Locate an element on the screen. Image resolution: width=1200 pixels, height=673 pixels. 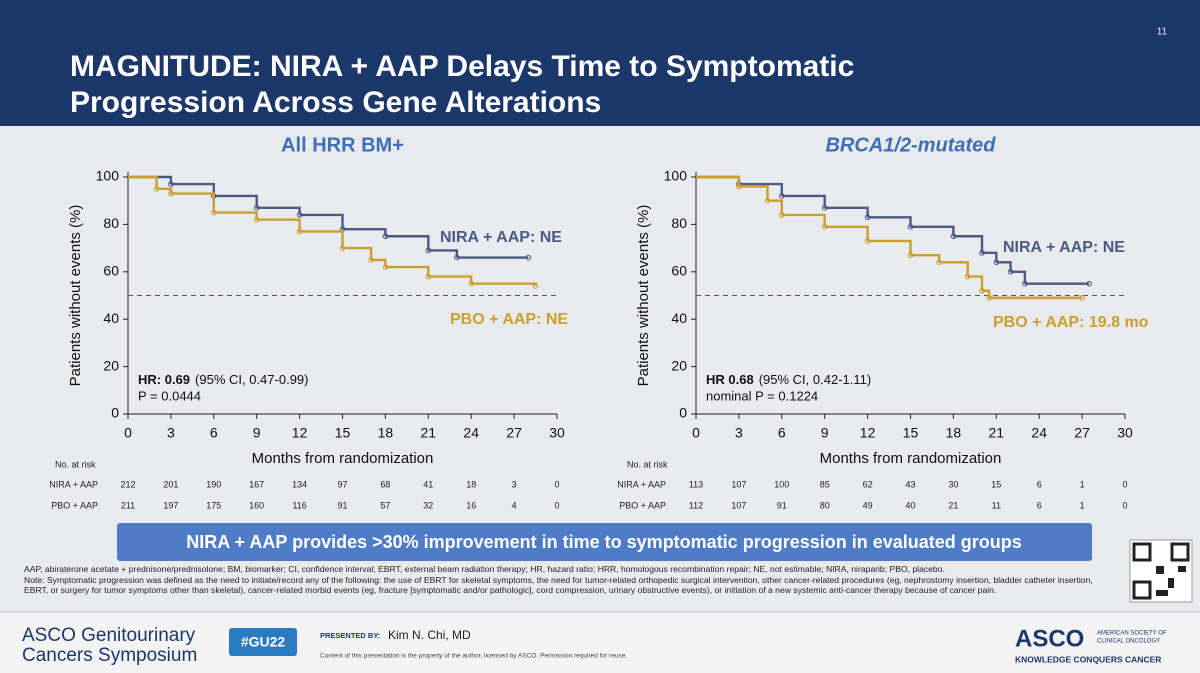
risk-count: 15 is located at coordinates (996, 484).